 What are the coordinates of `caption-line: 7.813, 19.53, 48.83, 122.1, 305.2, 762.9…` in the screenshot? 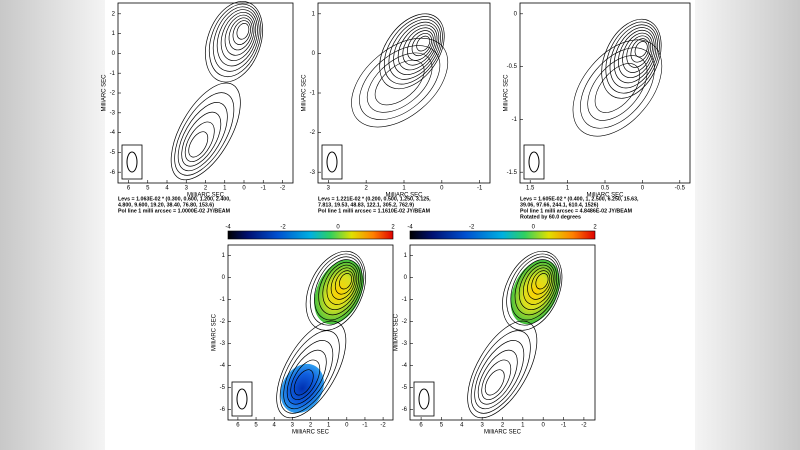 It's located at (366, 205).